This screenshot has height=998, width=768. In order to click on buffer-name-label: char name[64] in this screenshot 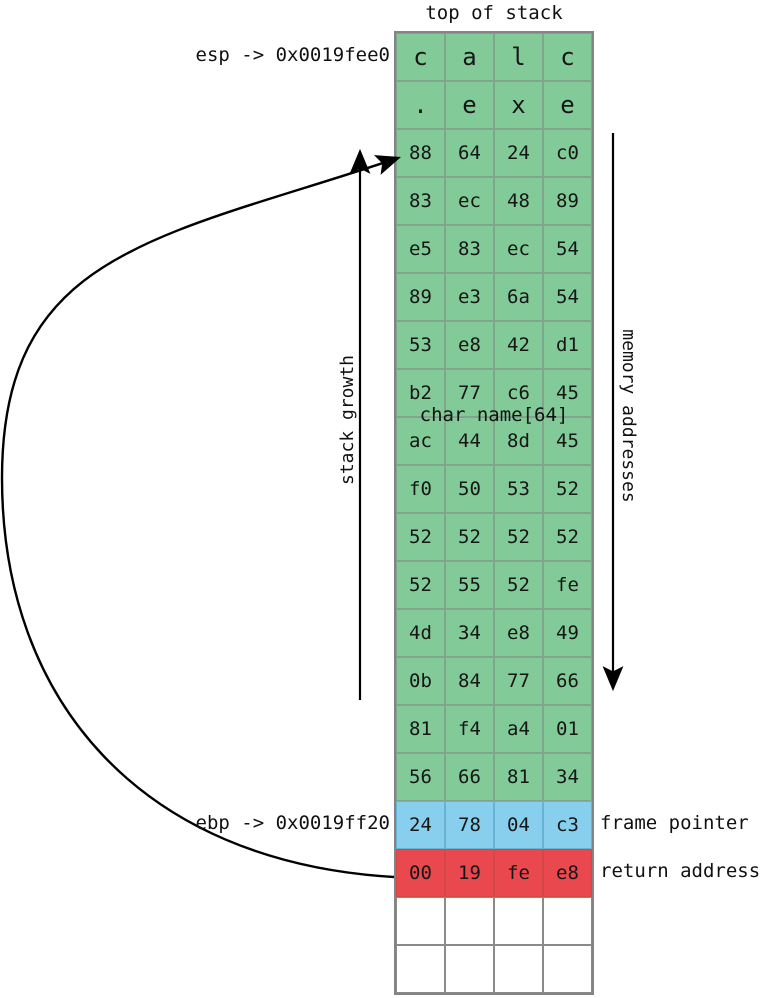, I will do `click(494, 415)`.